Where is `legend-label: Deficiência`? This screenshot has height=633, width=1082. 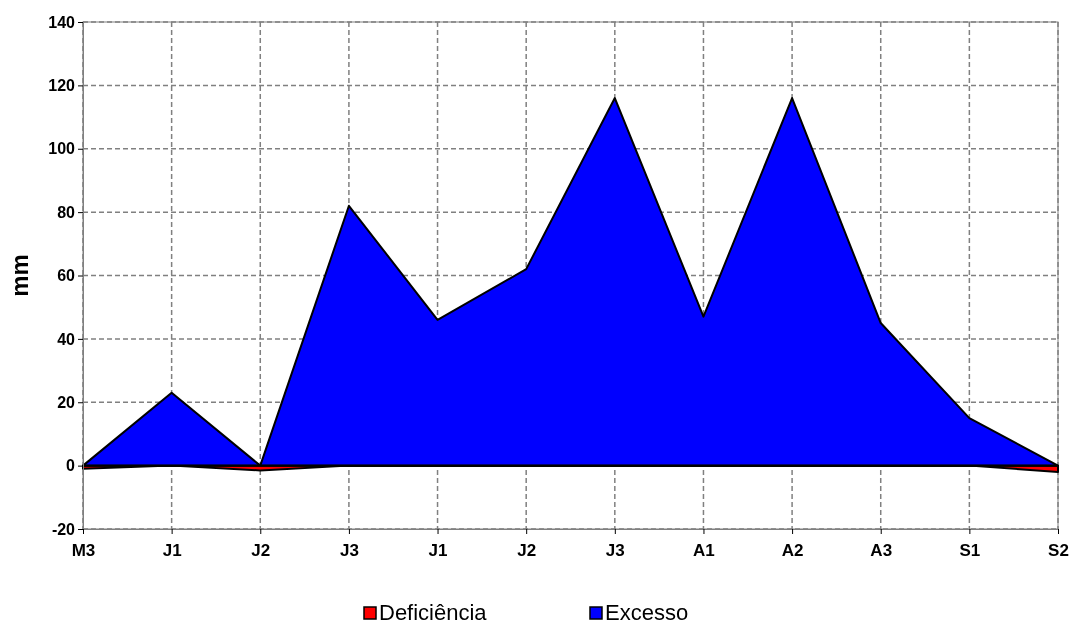
legend-label: Deficiência is located at coordinates (433, 612).